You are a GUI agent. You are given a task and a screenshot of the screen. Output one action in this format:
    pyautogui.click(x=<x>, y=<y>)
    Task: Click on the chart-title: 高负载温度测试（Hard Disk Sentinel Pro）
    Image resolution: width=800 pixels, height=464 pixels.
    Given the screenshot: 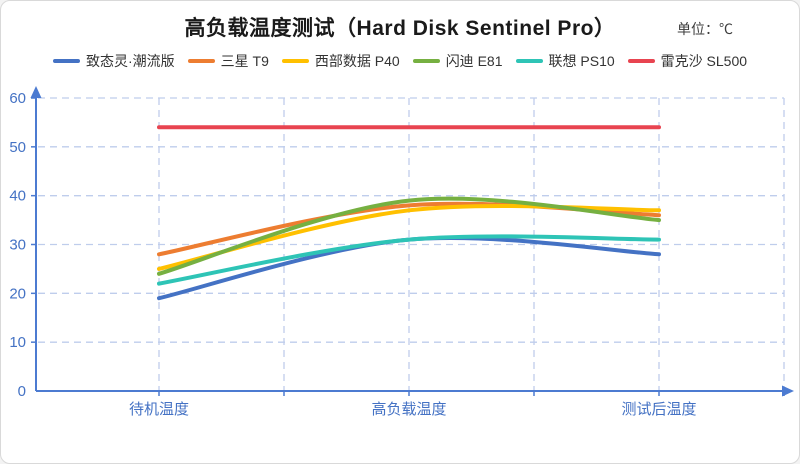 What is the action you would take?
    pyautogui.click(x=400, y=28)
    